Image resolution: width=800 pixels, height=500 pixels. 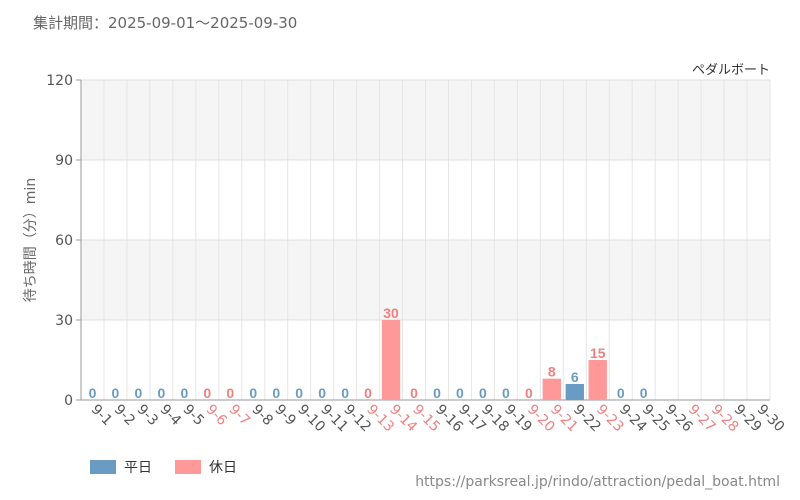 I want to click on legend-holiday-swatch, so click(x=188, y=467).